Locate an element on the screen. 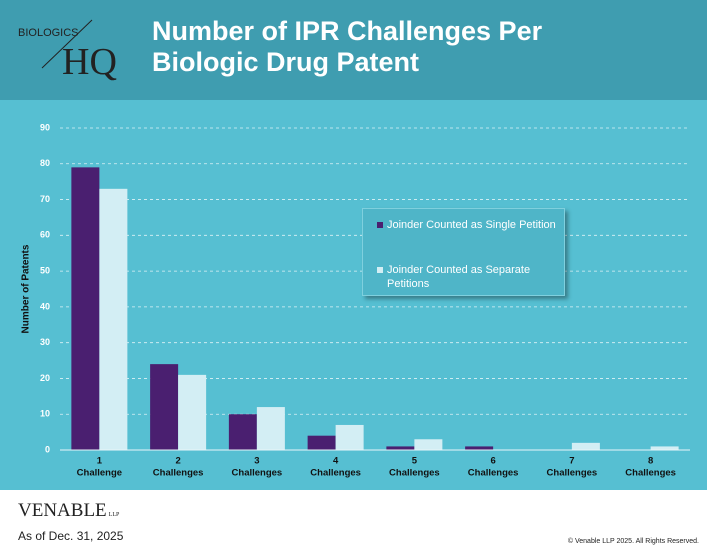  y-tick-label: 0 is located at coordinates (47, 449).